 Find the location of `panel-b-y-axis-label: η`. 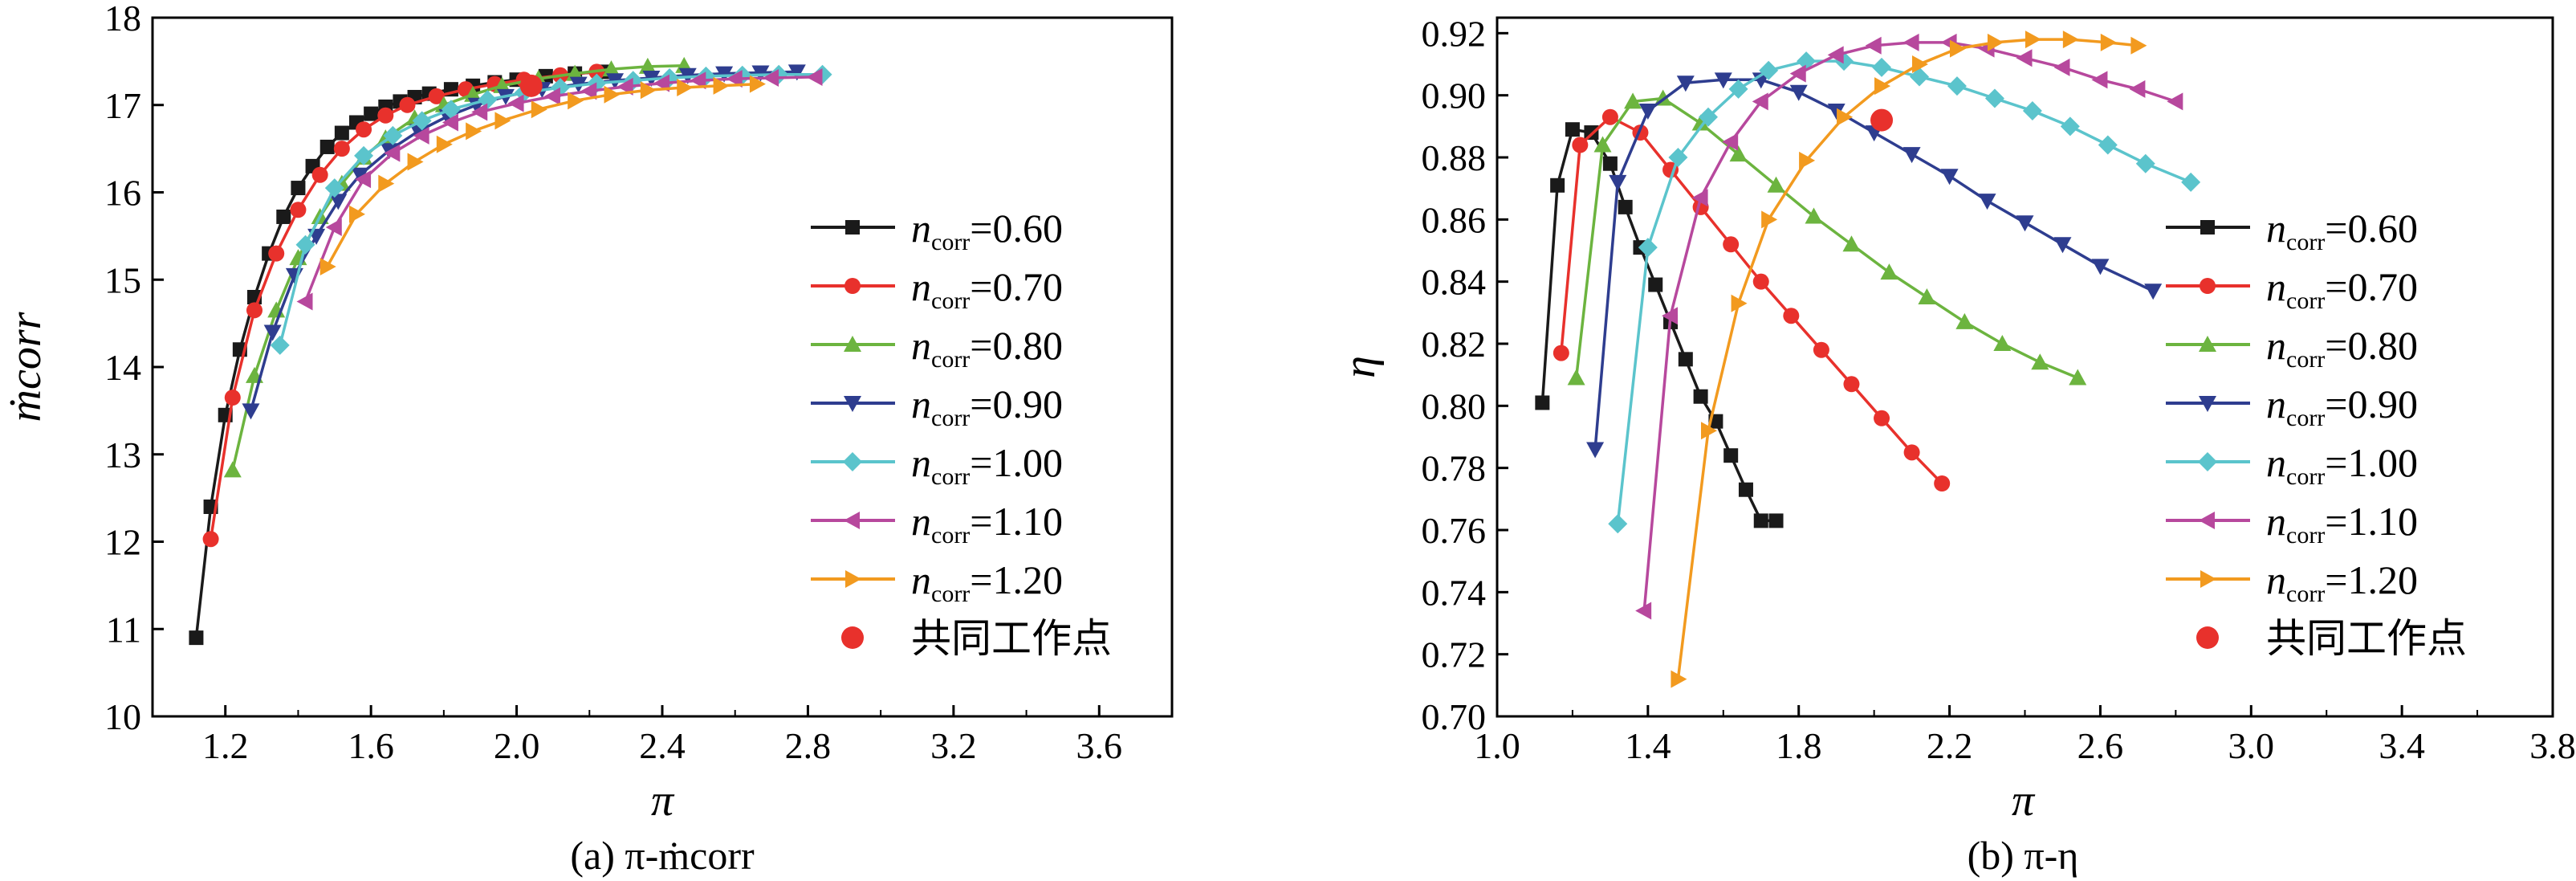

panel-b-y-axis-label: η is located at coordinates (1360, 367).